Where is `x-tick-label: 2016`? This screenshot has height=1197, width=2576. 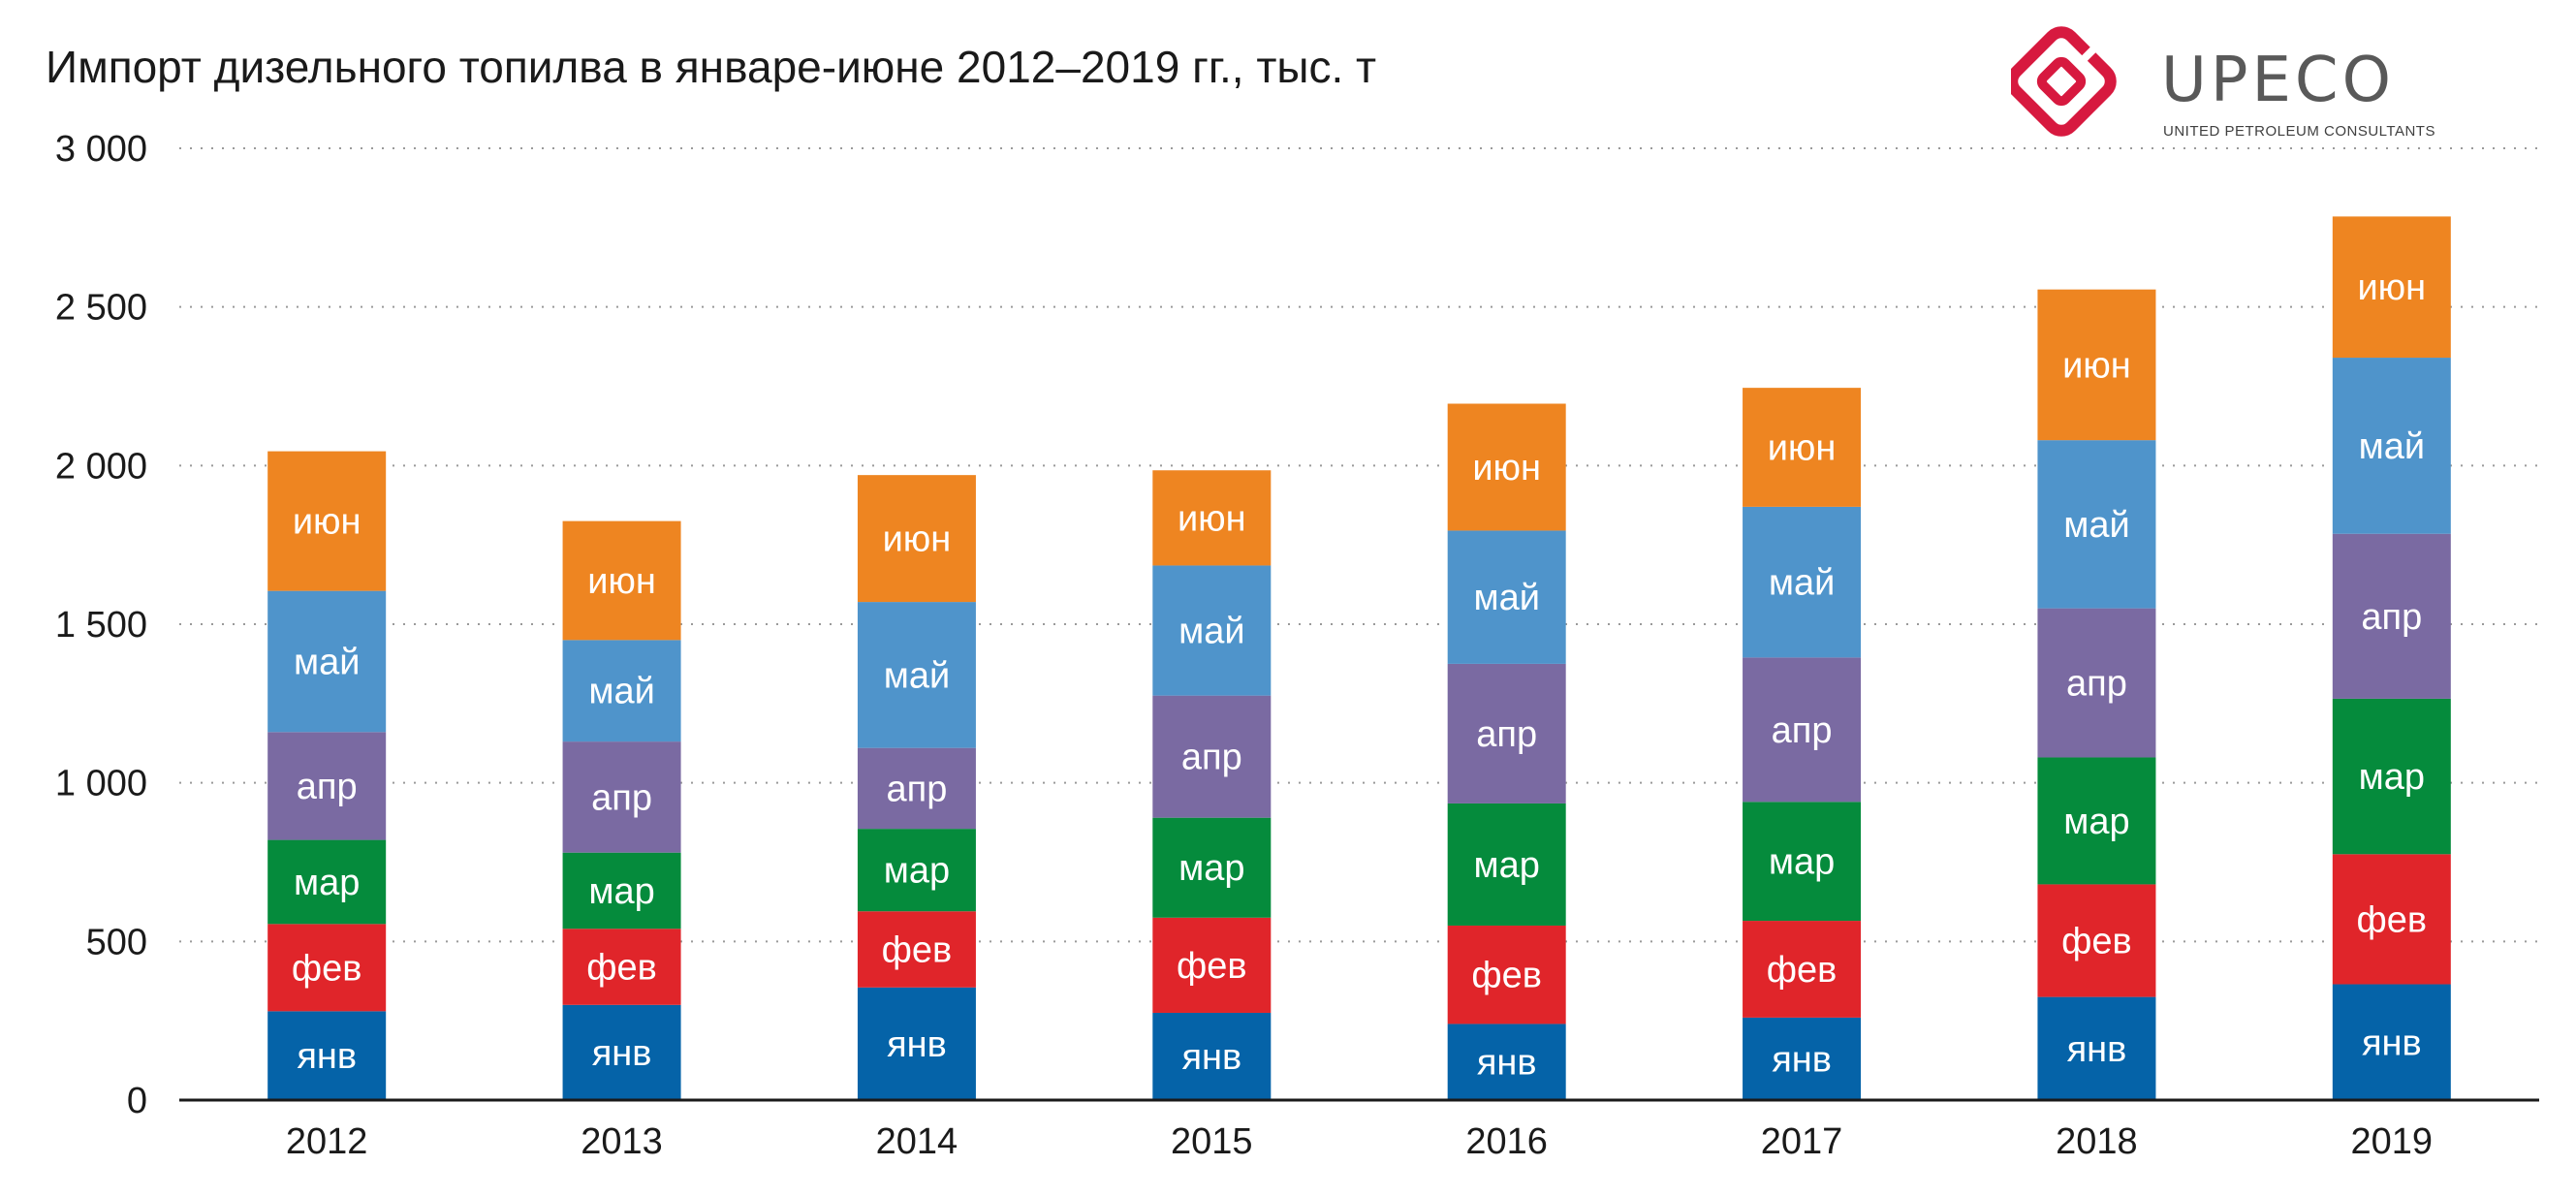 x-tick-label: 2016 is located at coordinates (1506, 1142).